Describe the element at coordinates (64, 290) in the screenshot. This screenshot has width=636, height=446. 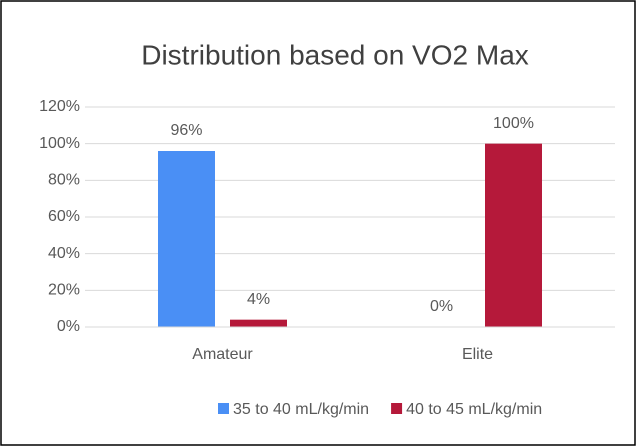
I see `y-tick-label: 20%` at that location.